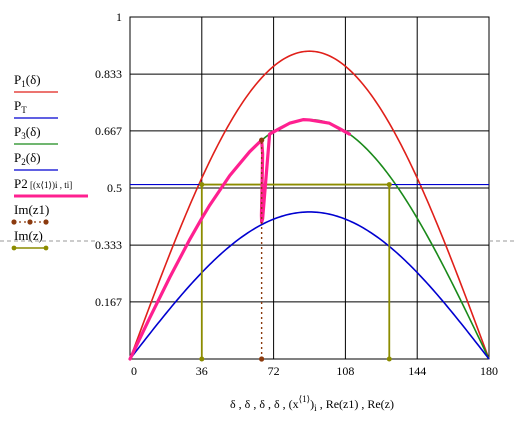 The width and height of the screenshot is (516, 421). I want to click on legend-label: P1(δ), so click(27, 80).